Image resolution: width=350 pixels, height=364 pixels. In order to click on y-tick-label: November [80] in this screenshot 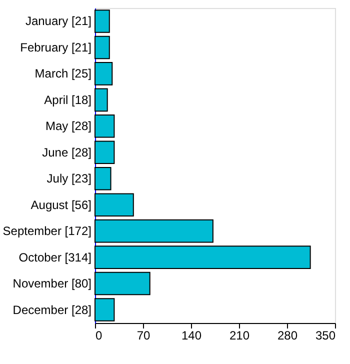, I will do `click(52, 283)`.